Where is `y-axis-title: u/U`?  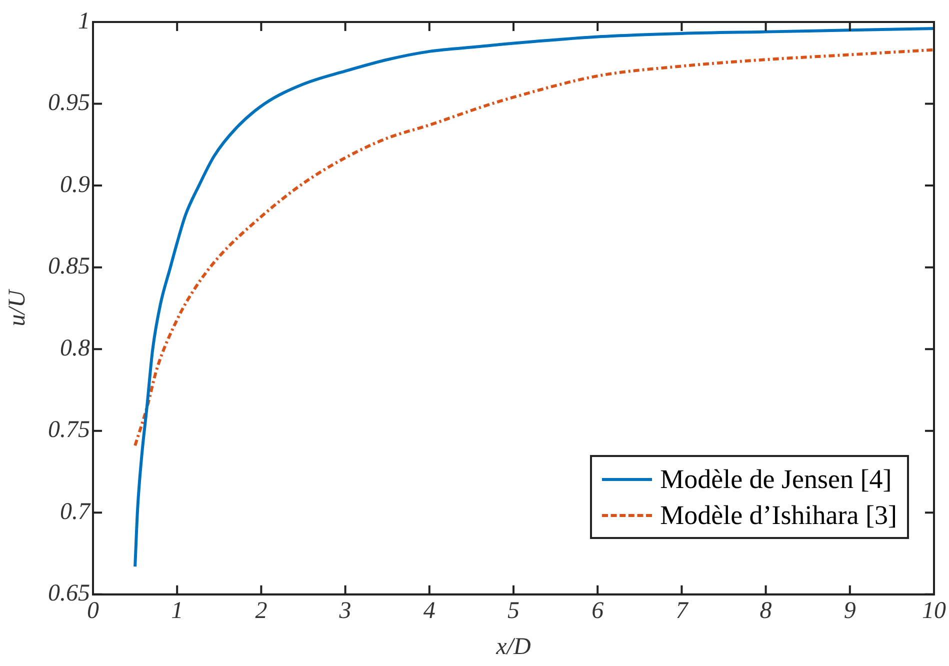 y-axis-title: u/U is located at coordinates (17, 307).